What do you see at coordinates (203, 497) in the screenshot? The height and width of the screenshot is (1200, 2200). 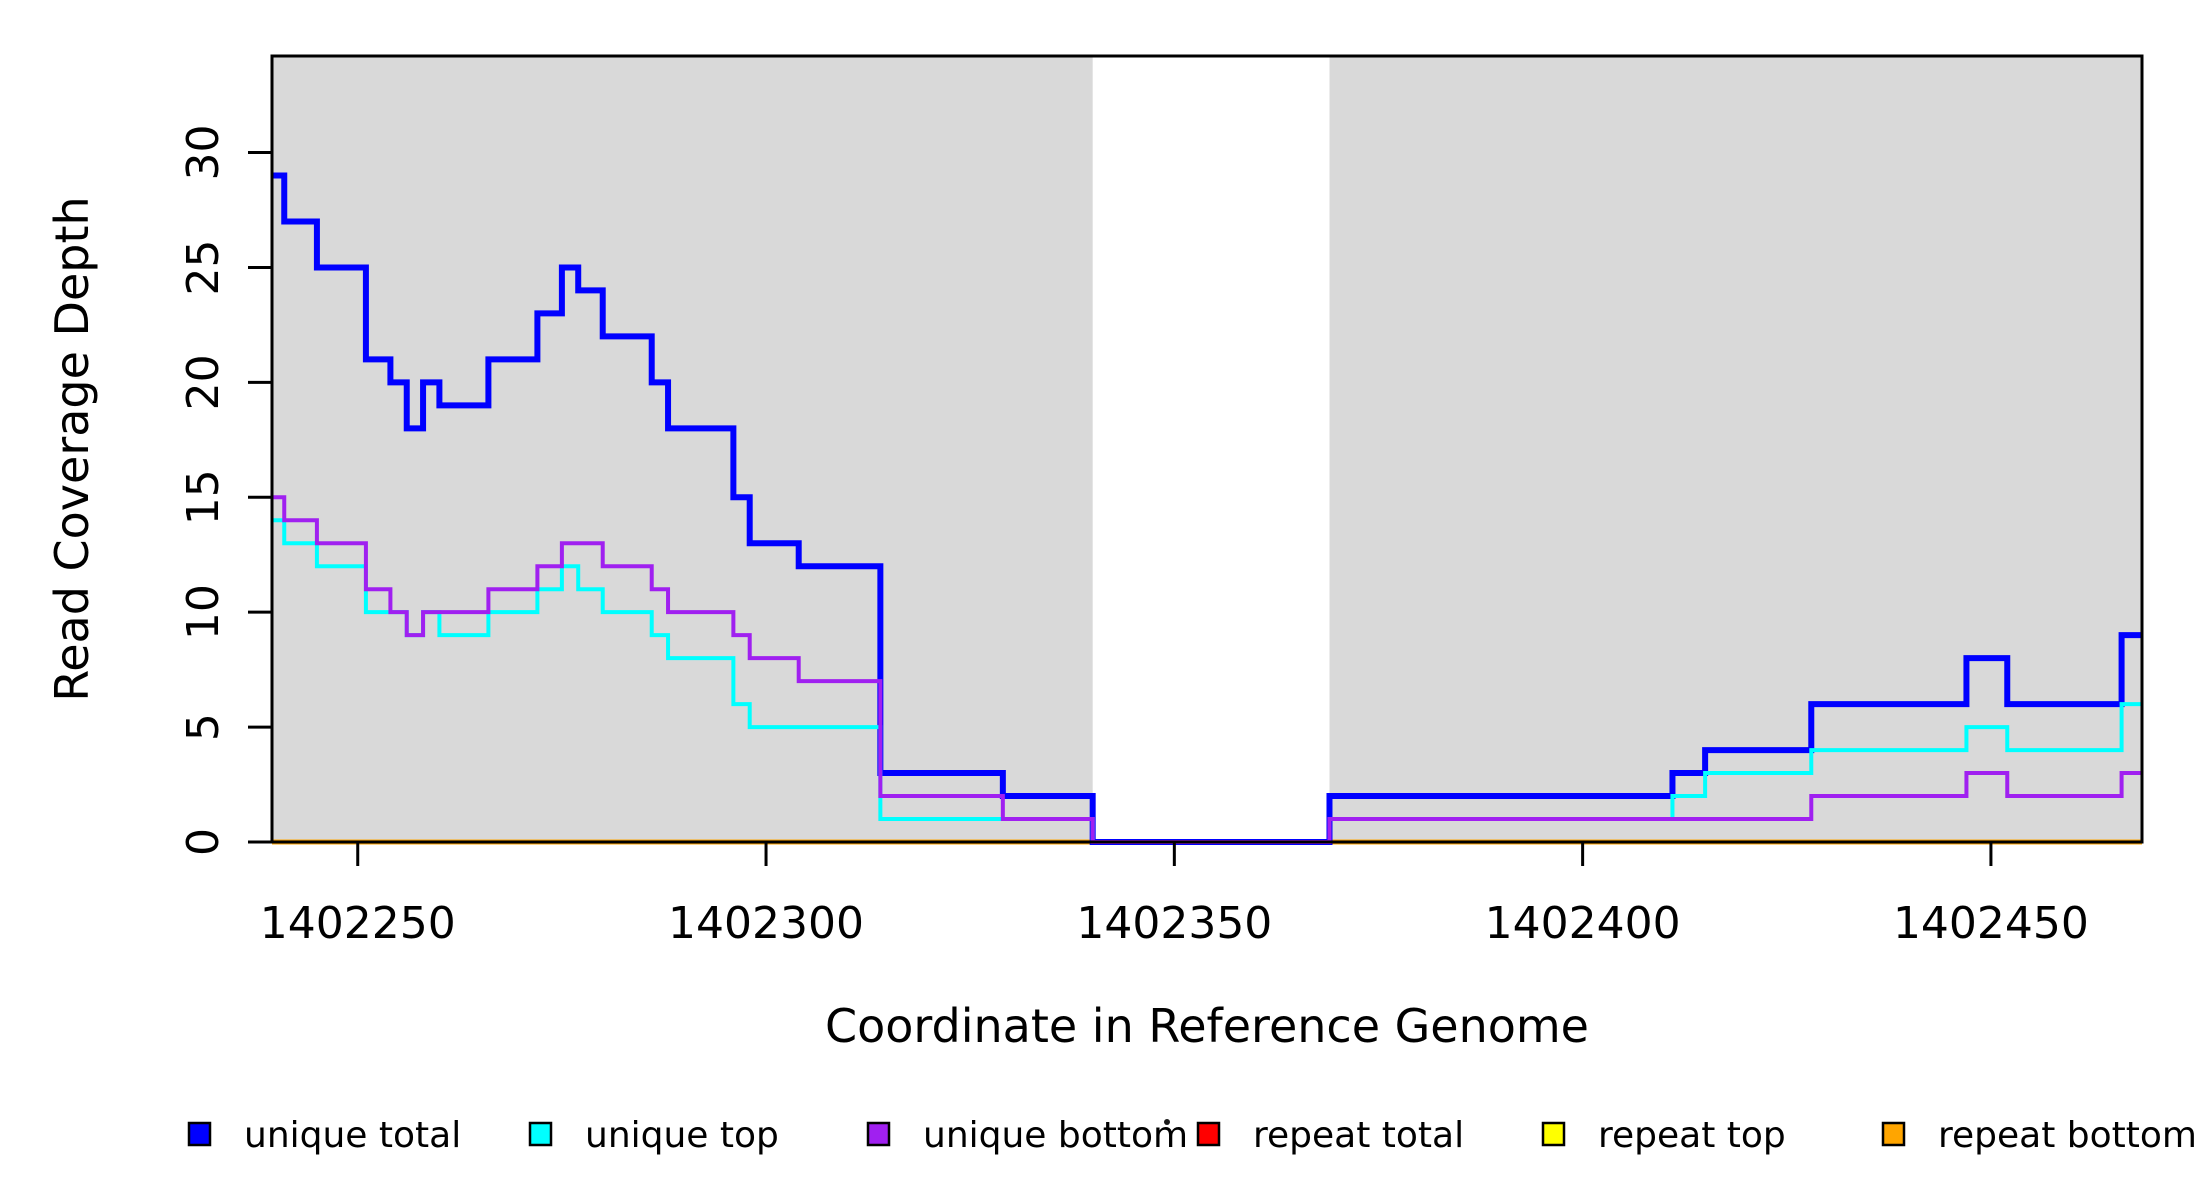 I see `y-tick-label: 15` at bounding box center [203, 497].